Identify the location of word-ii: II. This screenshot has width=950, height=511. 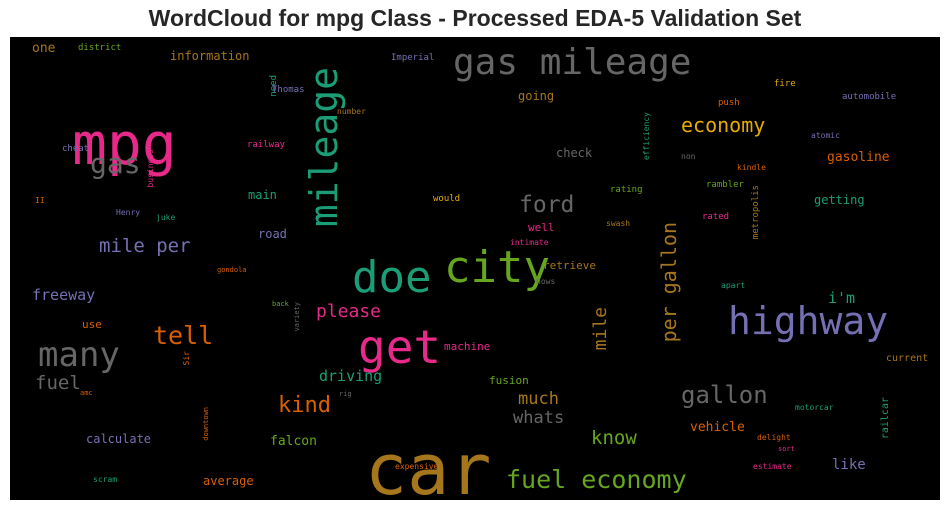
(40, 200).